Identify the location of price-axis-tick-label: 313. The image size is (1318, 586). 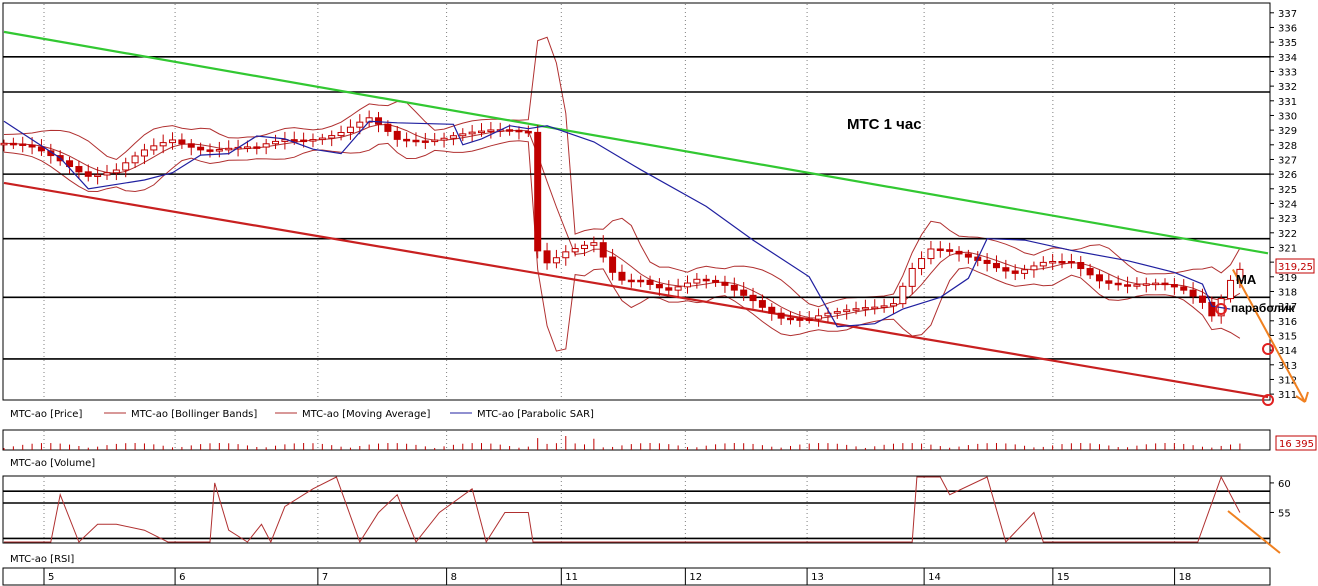
(1287, 366).